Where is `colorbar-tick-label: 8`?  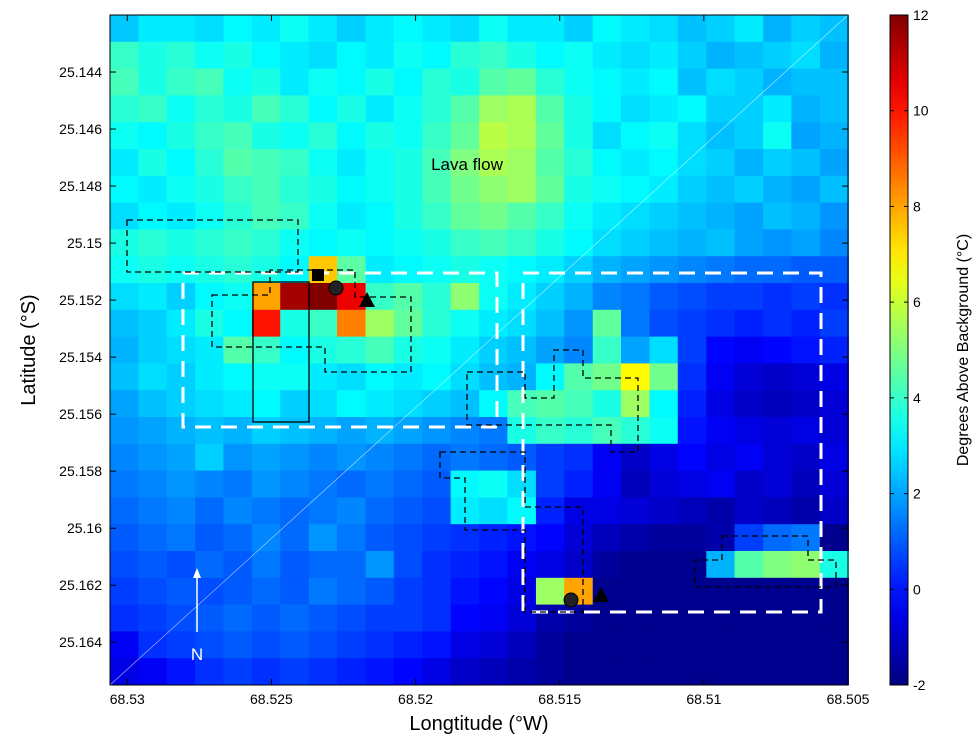 colorbar-tick-label: 8 is located at coordinates (917, 206).